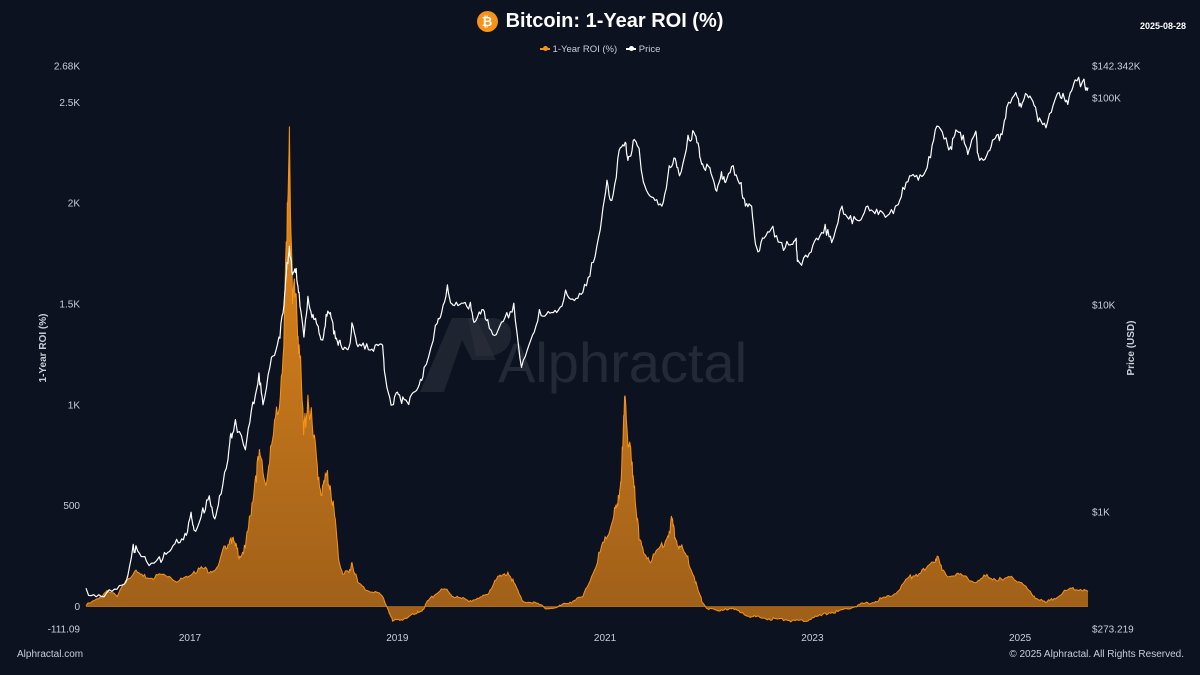 This screenshot has width=1200, height=675. What do you see at coordinates (544, 48) in the screenshot?
I see `legend-roi-marker-icon` at bounding box center [544, 48].